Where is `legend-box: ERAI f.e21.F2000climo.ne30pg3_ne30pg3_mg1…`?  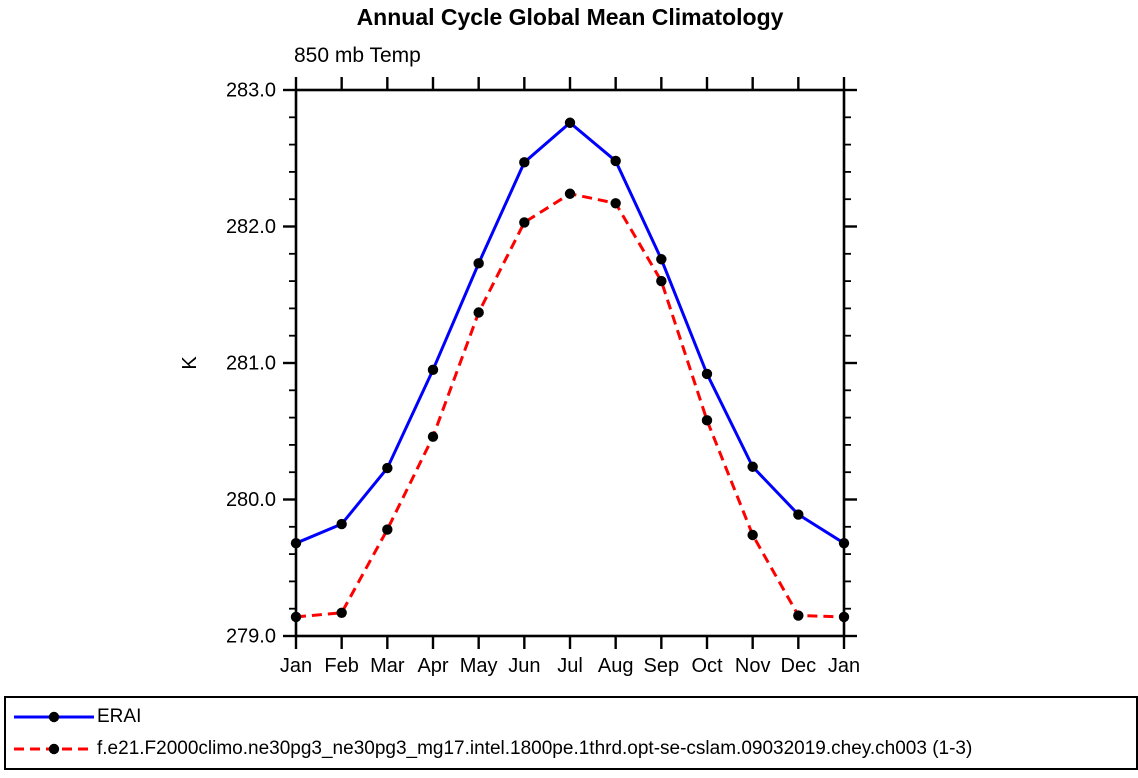 legend-box: ERAI f.e21.F2000climo.ne30pg3_ne30pg3_mg1… is located at coordinates (571, 733).